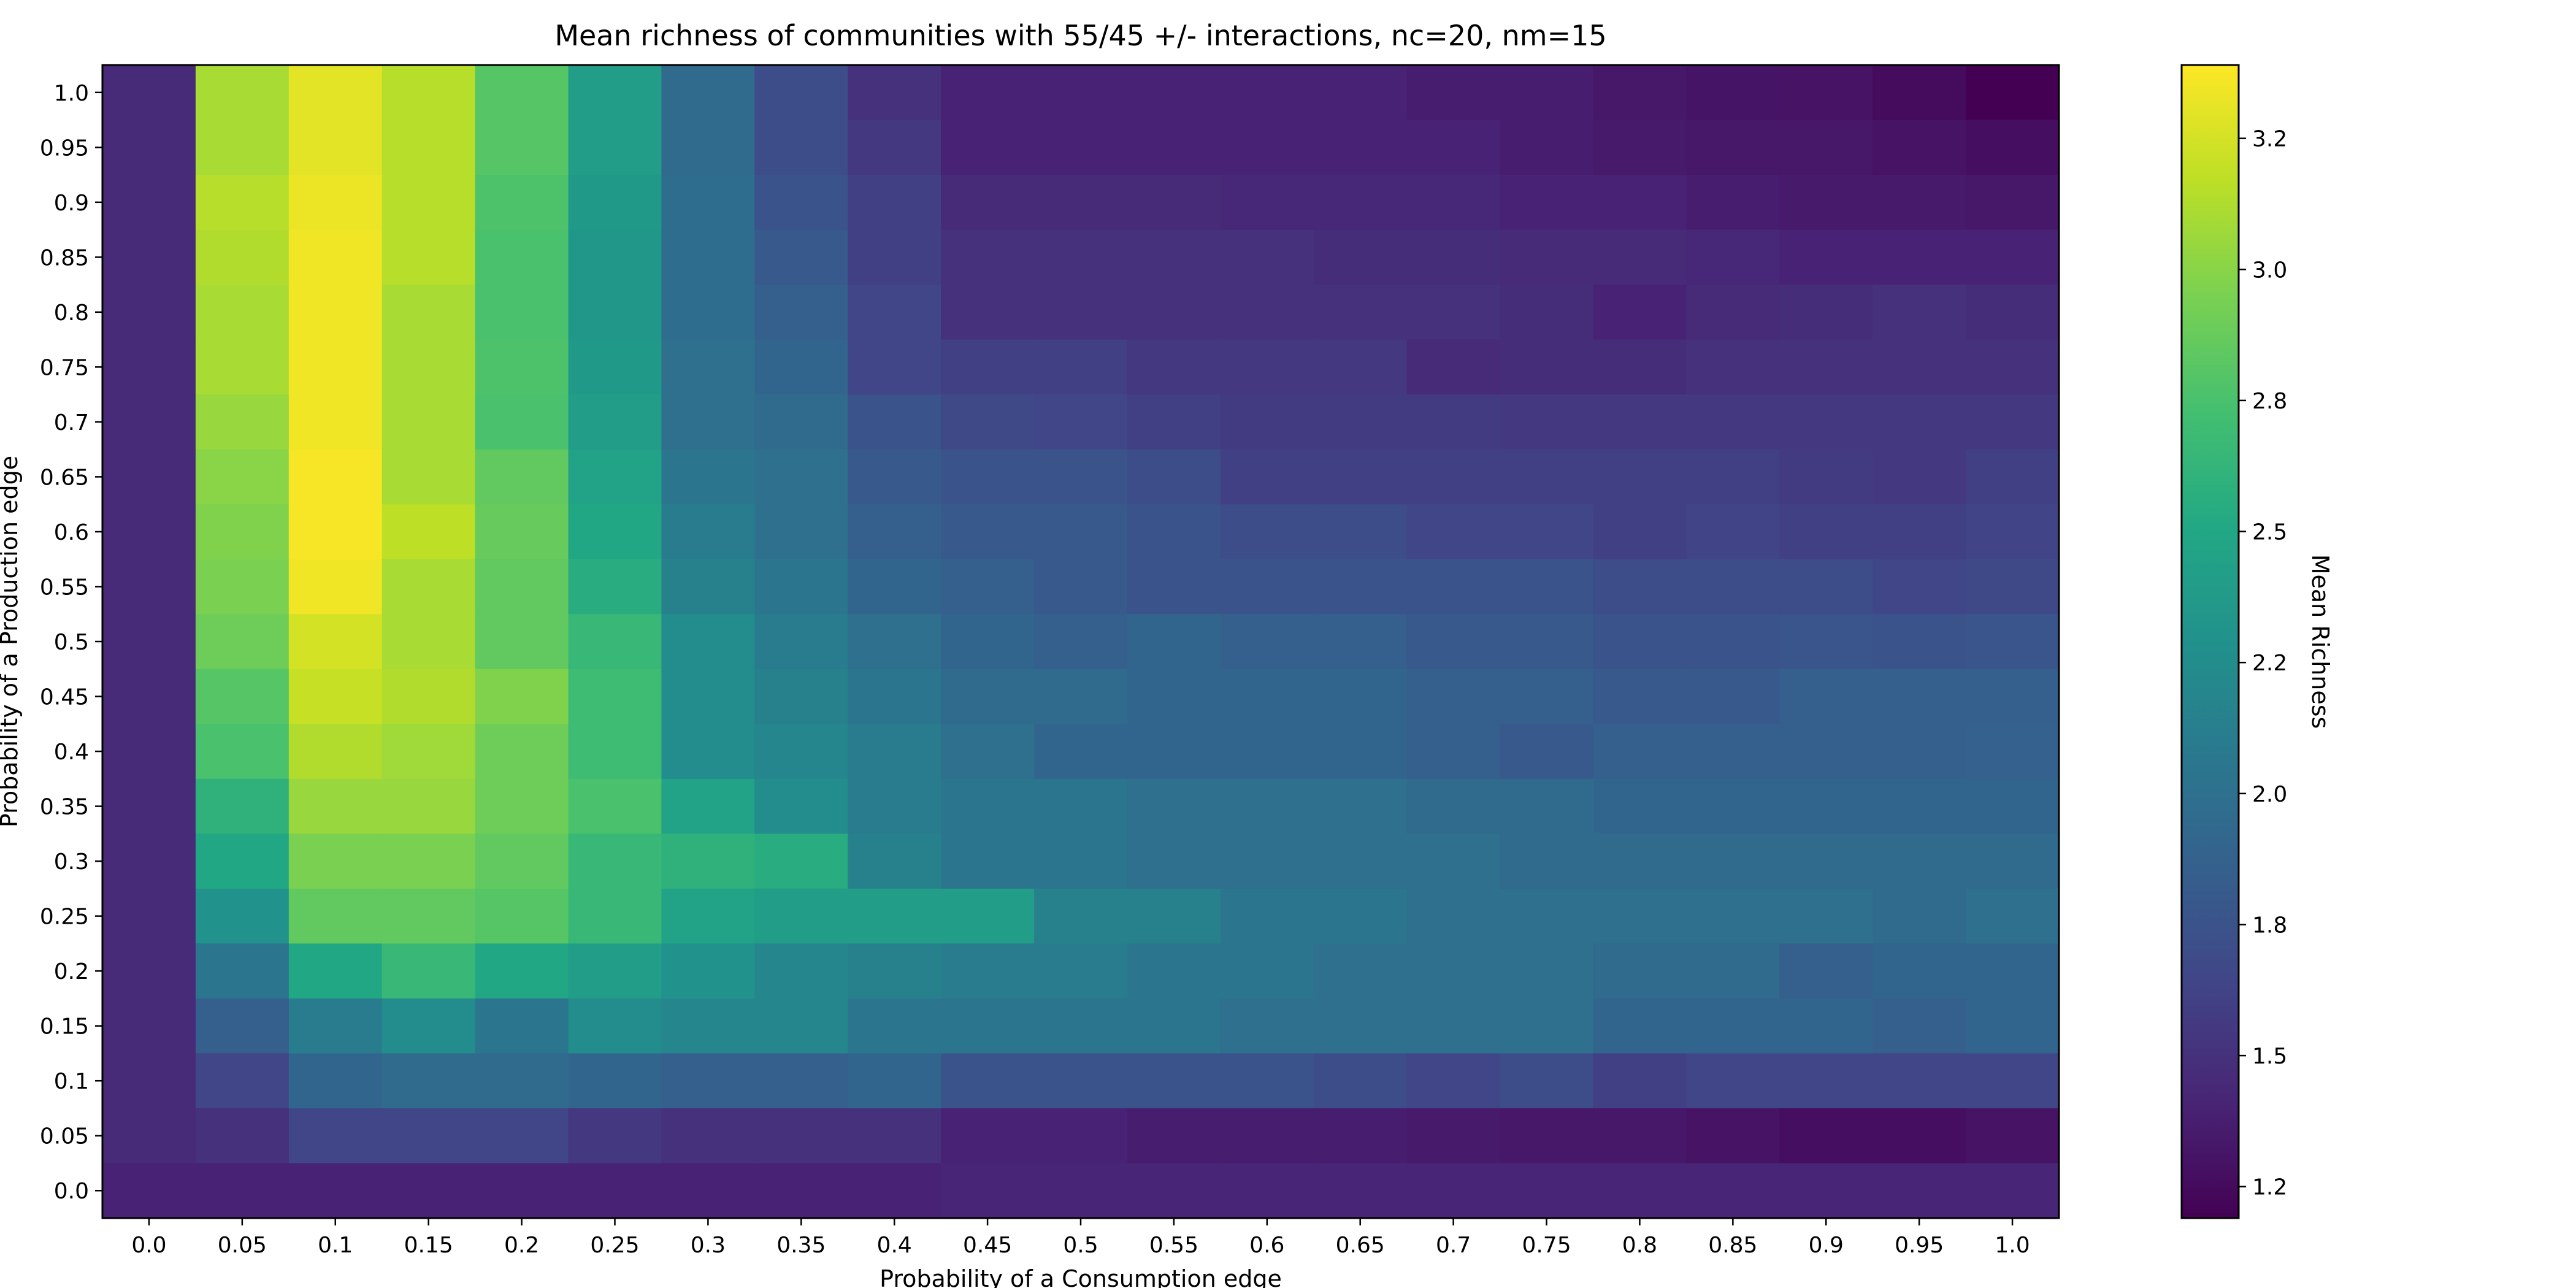 This screenshot has width=2576, height=1288. Describe the element at coordinates (71, 752) in the screenshot. I see `y-tick-label: 0.4` at that location.